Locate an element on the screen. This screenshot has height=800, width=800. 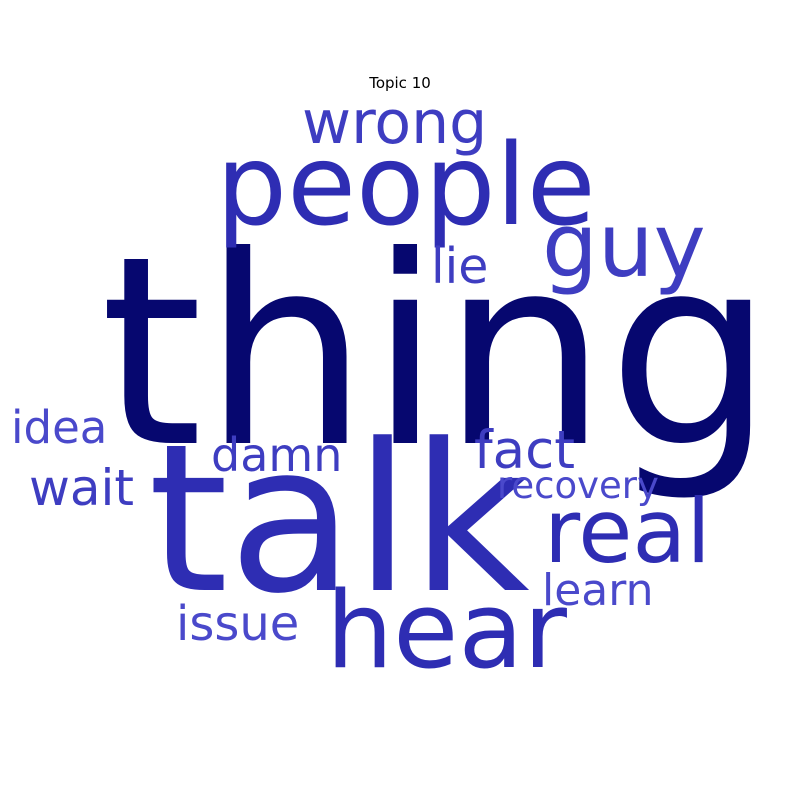
word-lie: lie is located at coordinates (460, 266).